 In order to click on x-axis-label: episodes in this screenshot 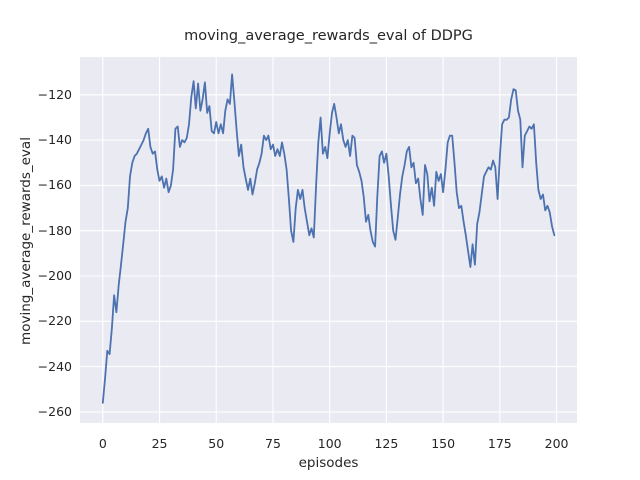, I will do `click(328, 463)`.